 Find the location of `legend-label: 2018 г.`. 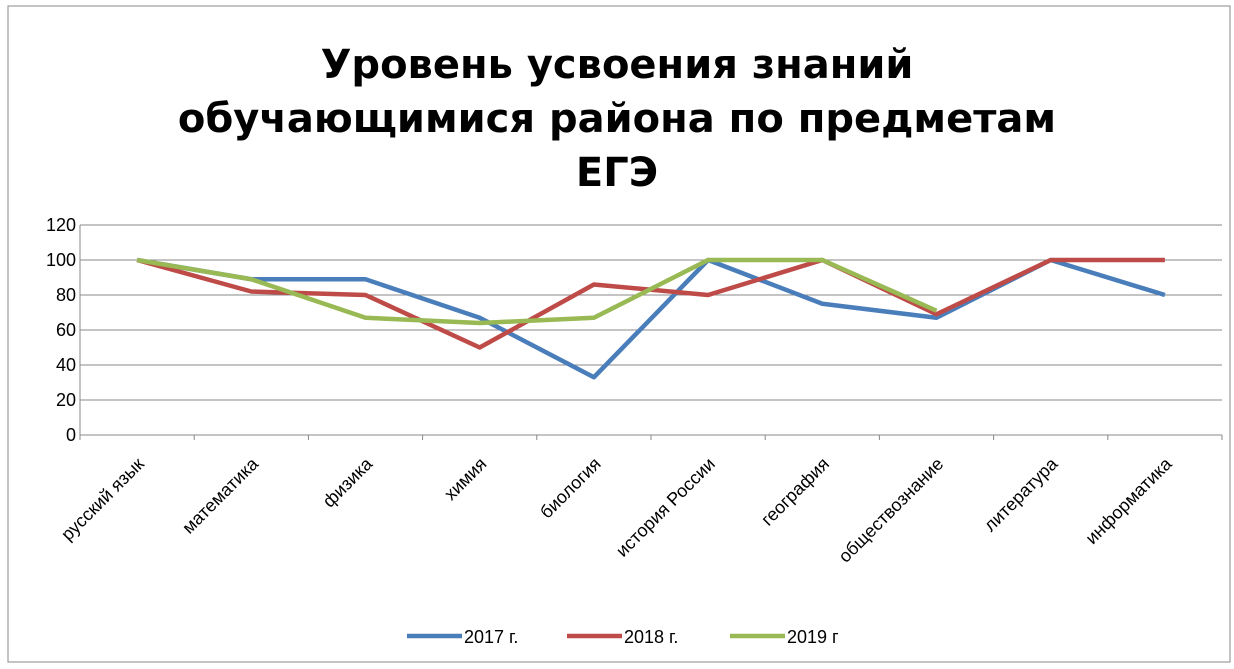

legend-label: 2018 г. is located at coordinates (651, 637).